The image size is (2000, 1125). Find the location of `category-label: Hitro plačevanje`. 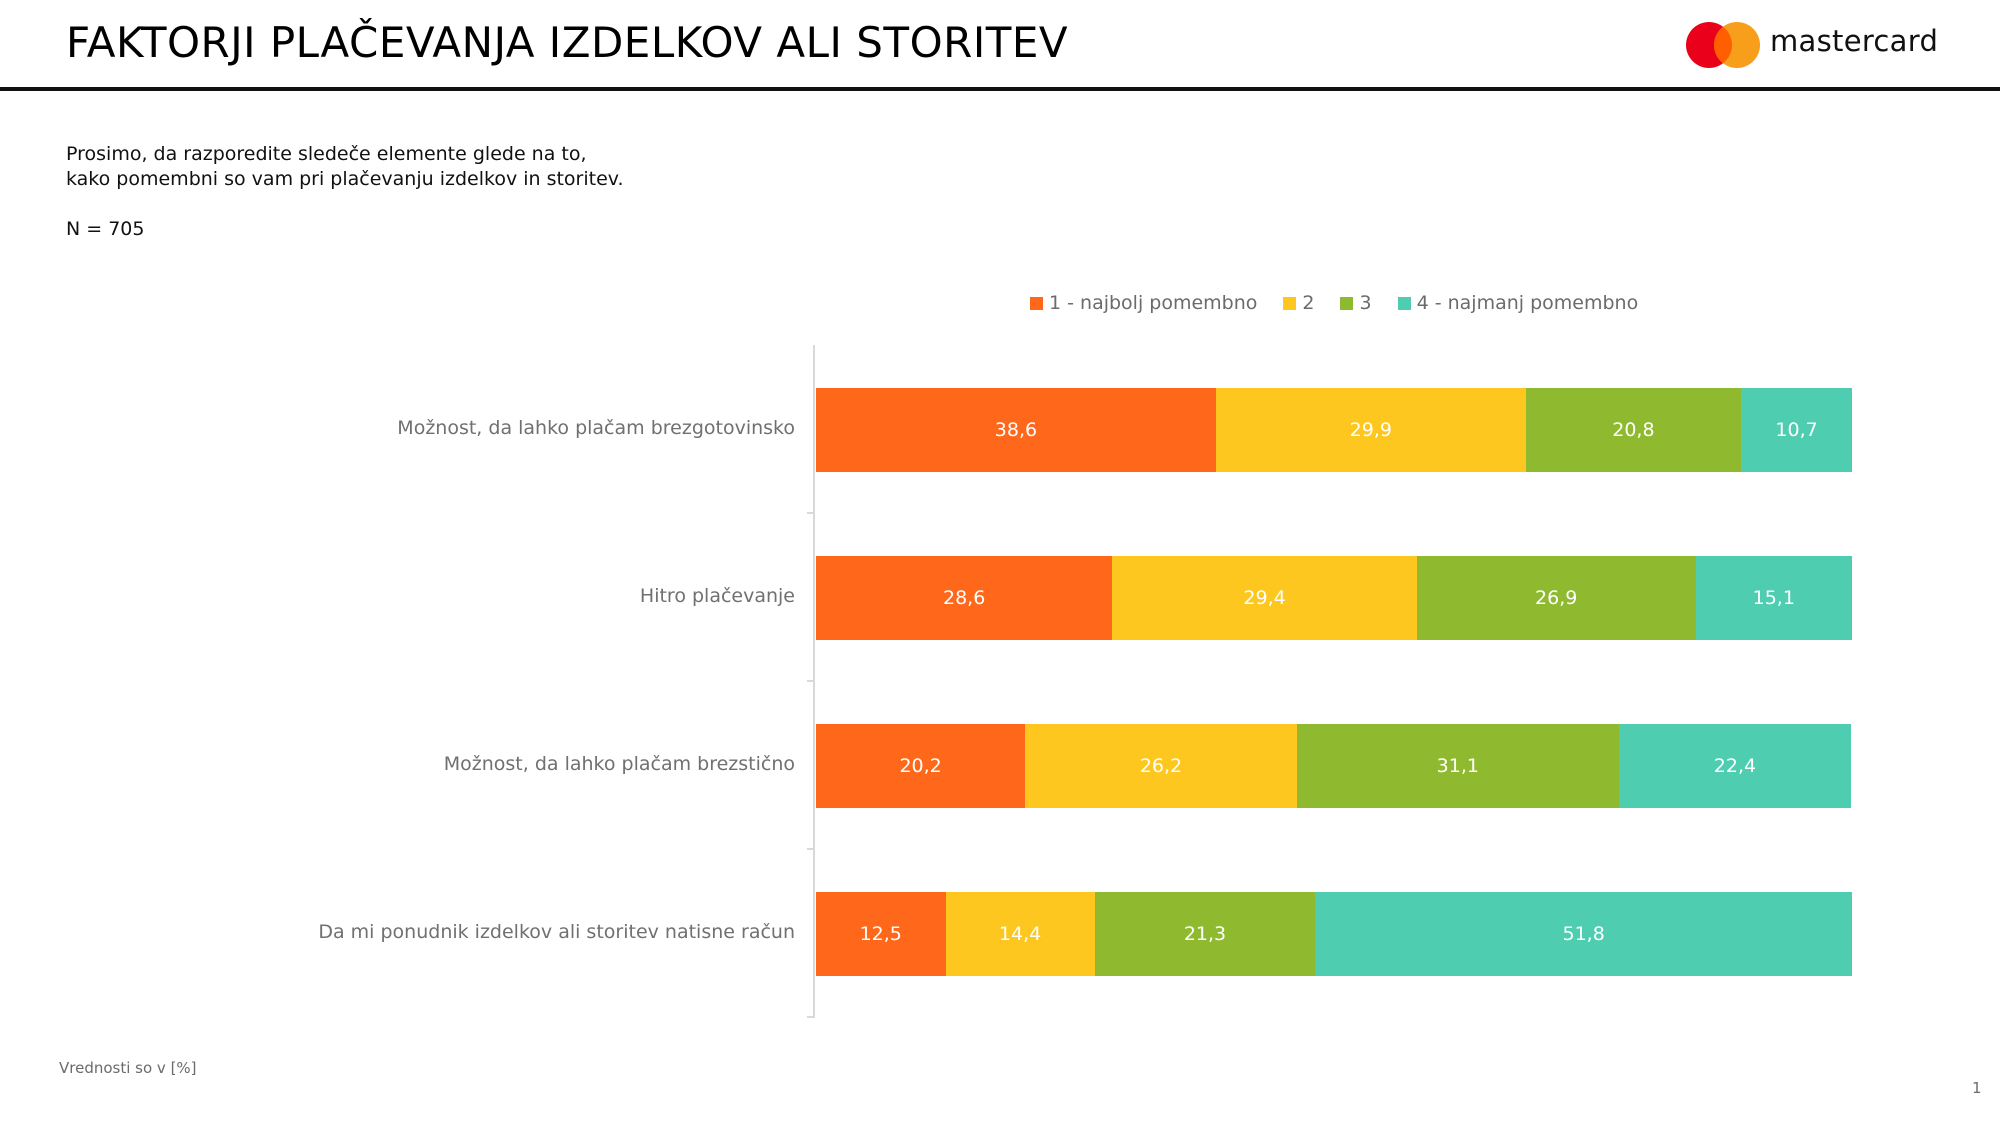

category-label: Hitro plačevanje is located at coordinates (717, 596).